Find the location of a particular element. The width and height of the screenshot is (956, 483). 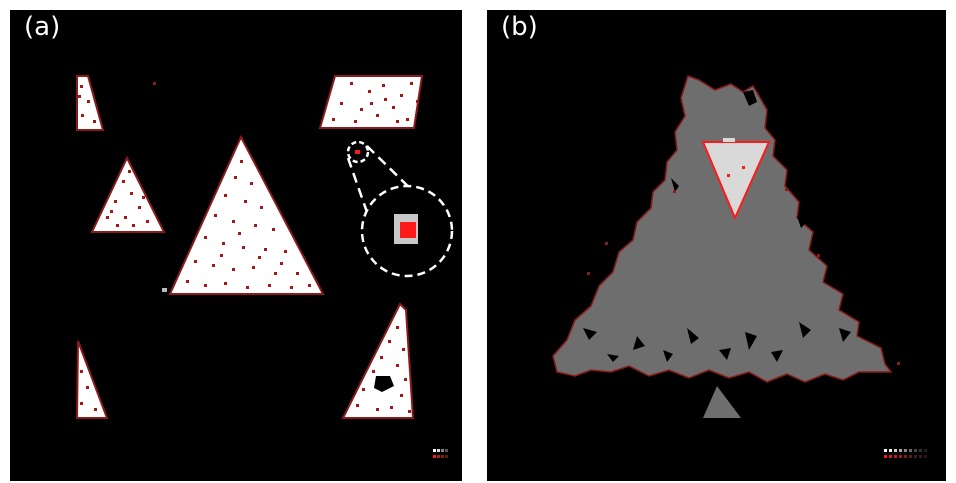

shape-small-left-bottom is located at coordinates (92, 379).